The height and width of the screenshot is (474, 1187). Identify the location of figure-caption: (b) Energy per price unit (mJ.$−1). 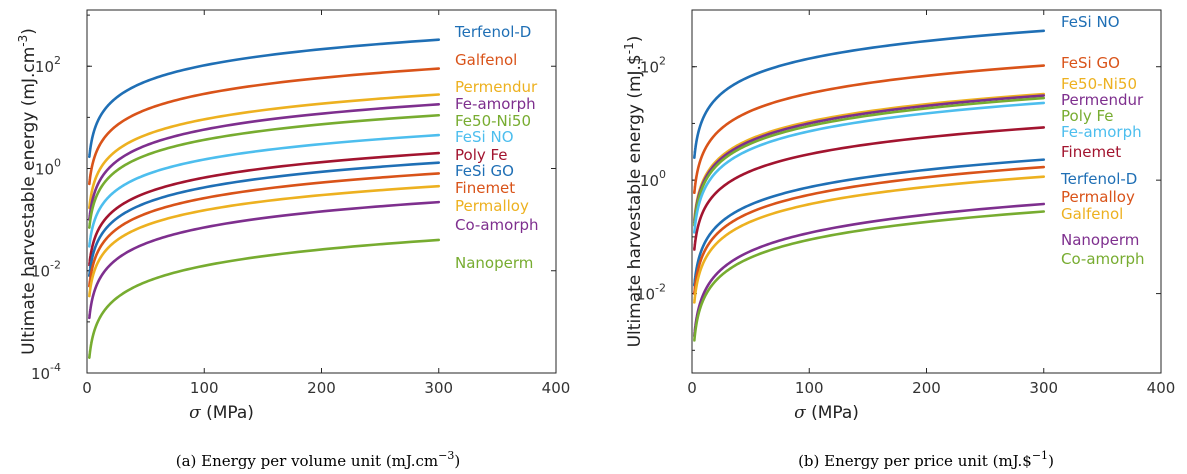
(926, 459).